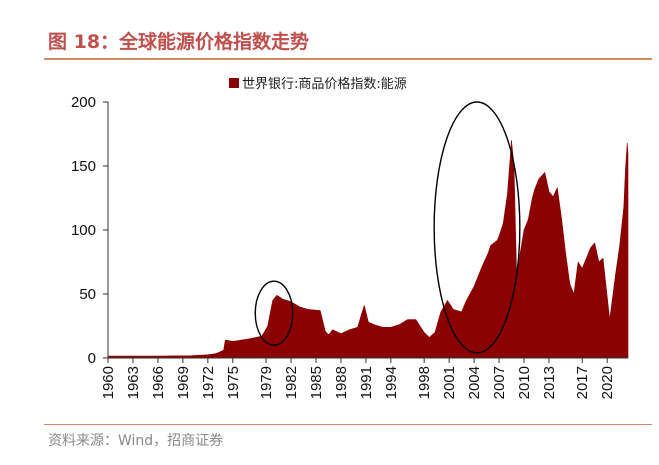  What do you see at coordinates (474, 382) in the screenshot?
I see `x-tick-label: 2004` at bounding box center [474, 382].